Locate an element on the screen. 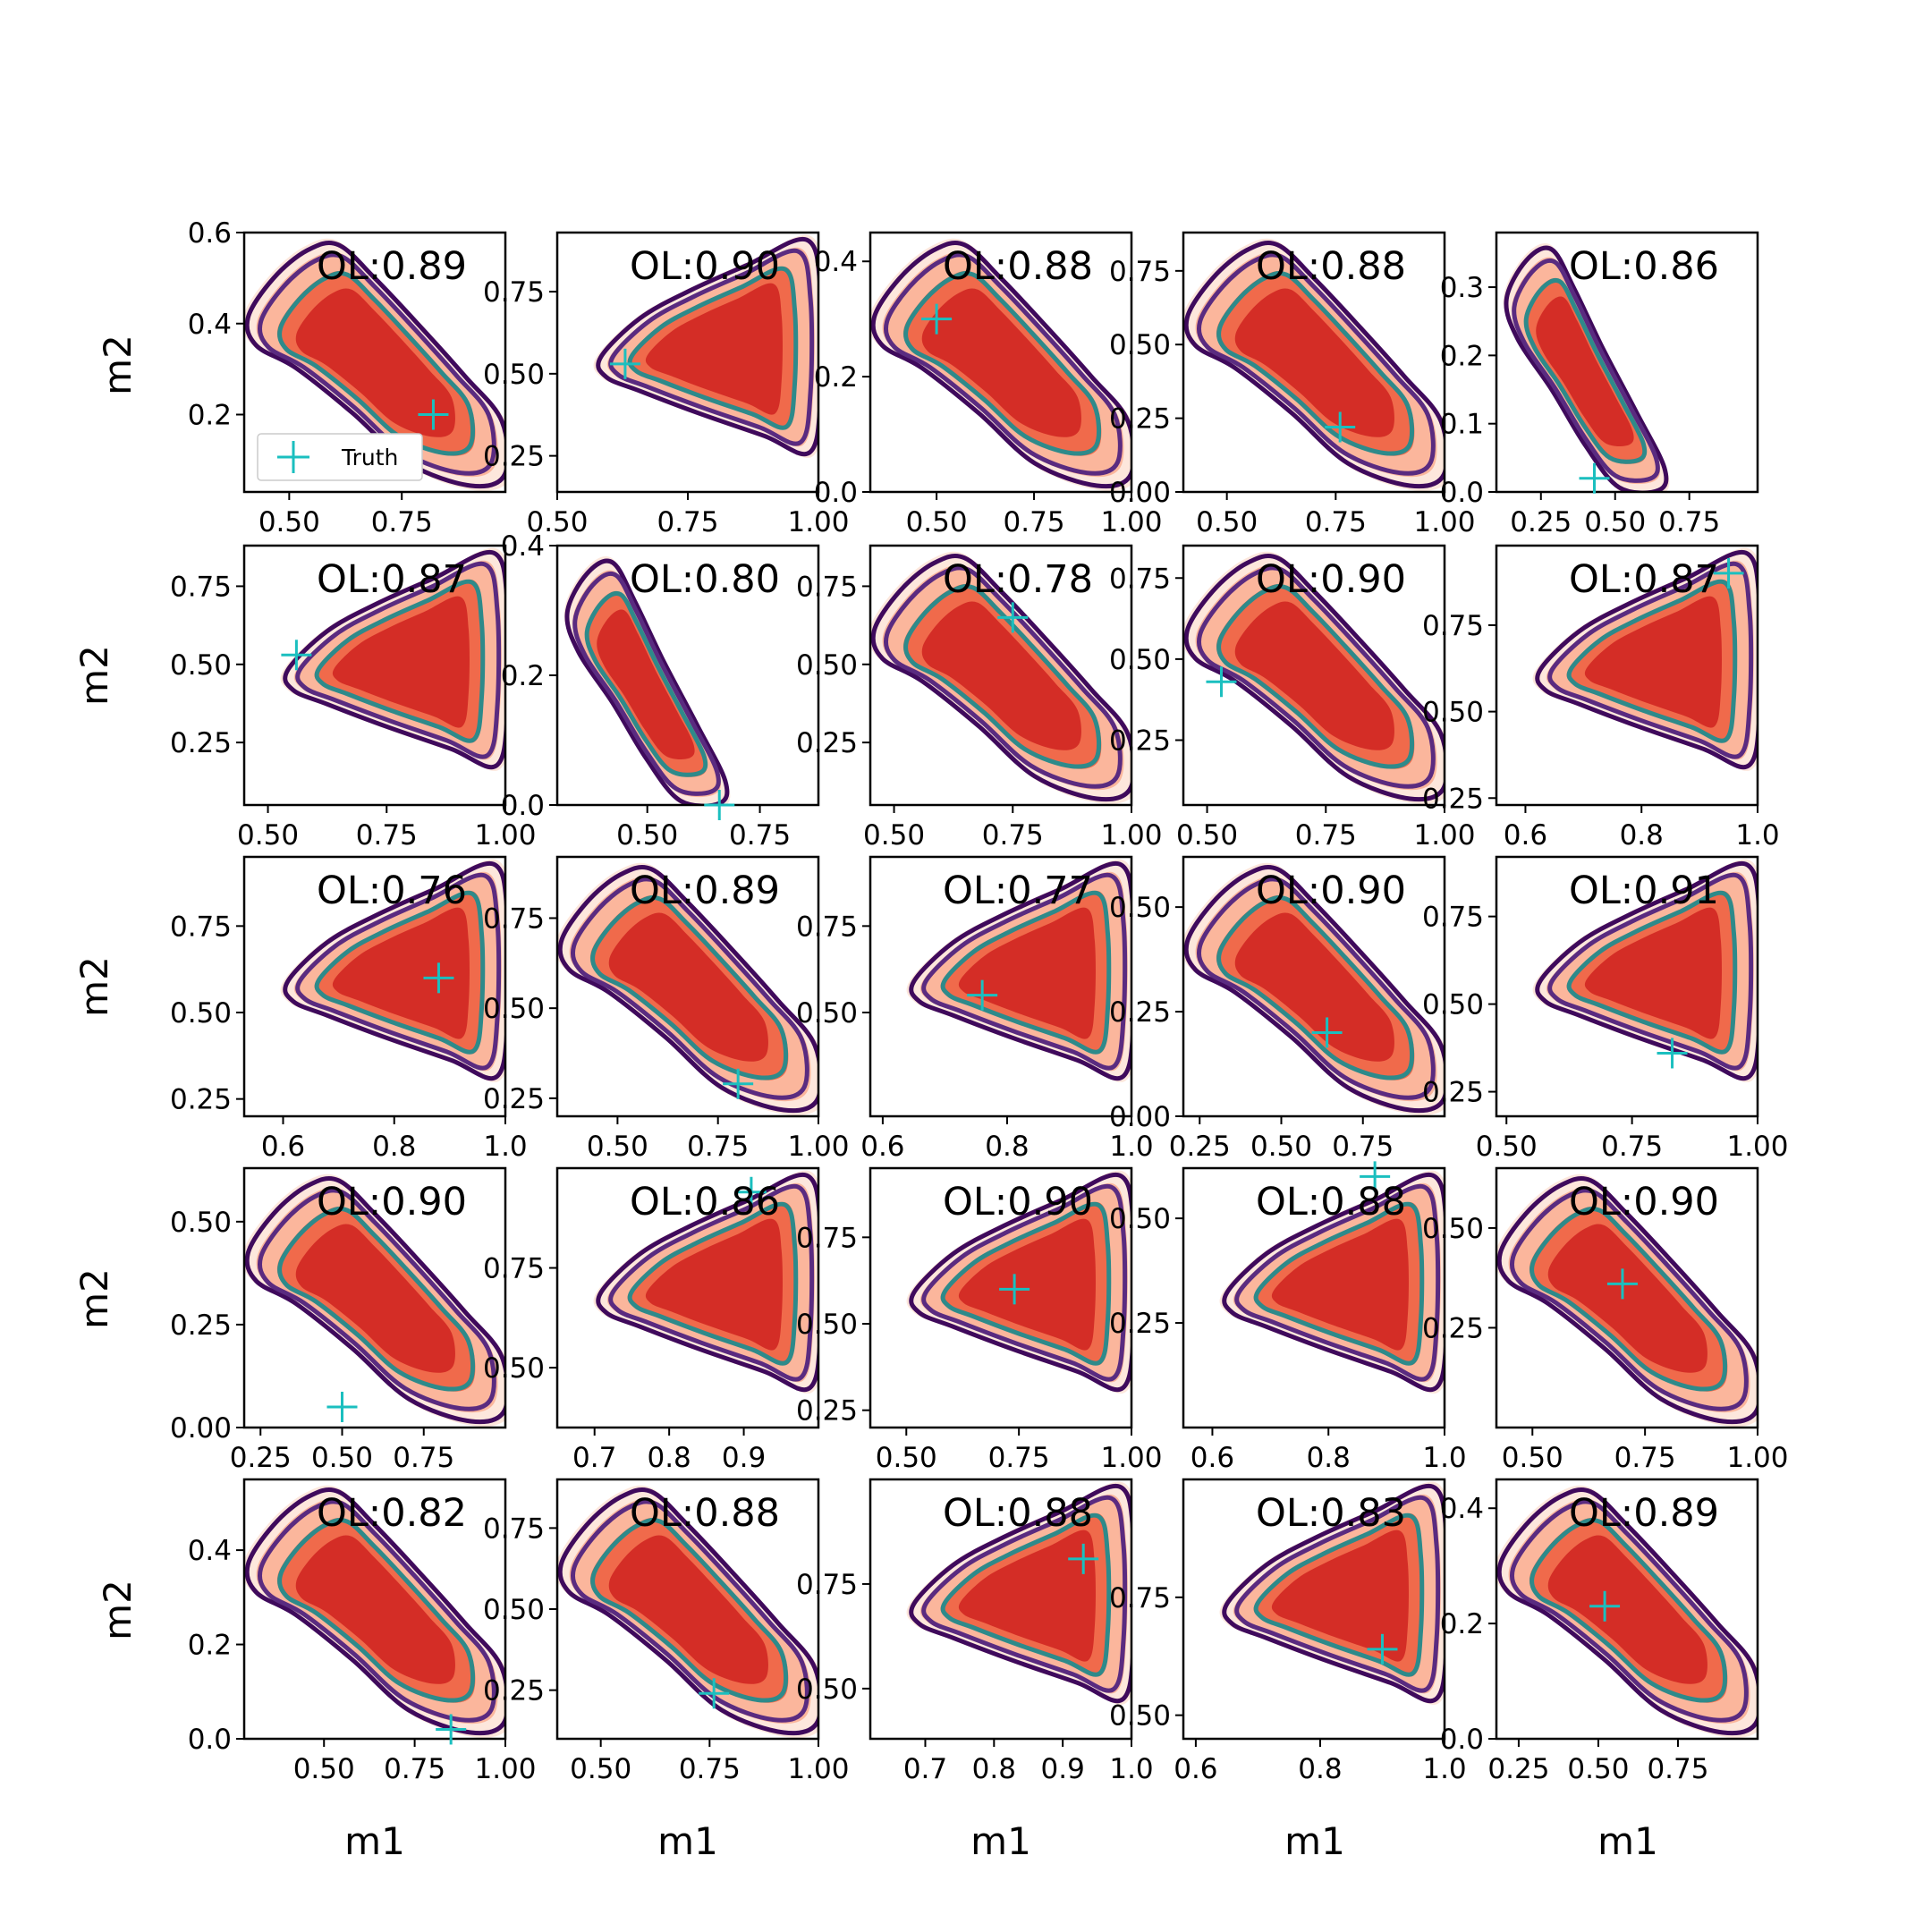 This screenshot has width=1932, height=1932. y-tick-label: 0.00 is located at coordinates (201, 1428).